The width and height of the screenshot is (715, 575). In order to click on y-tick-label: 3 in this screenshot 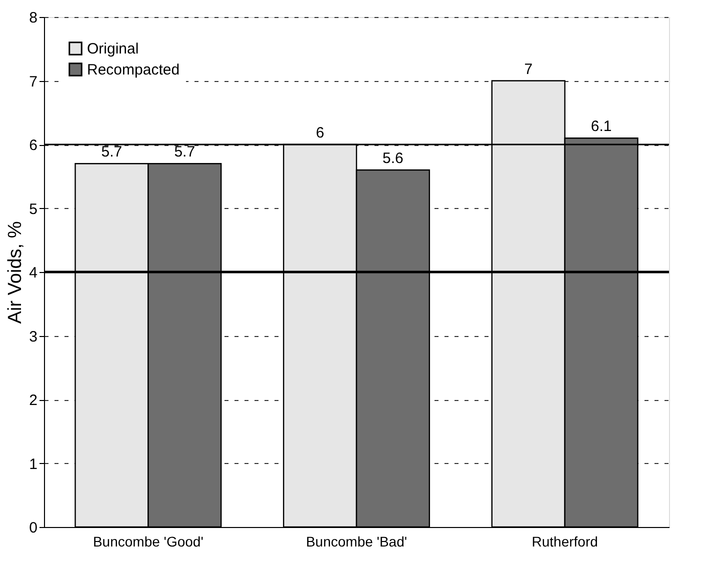, I will do `click(33, 337)`.